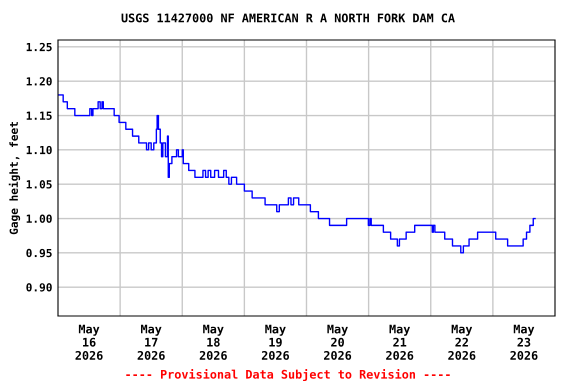  Describe the element at coordinates (288, 375) in the screenshot. I see `text: ---- Provisional Data Subject to Revision ----` at that location.